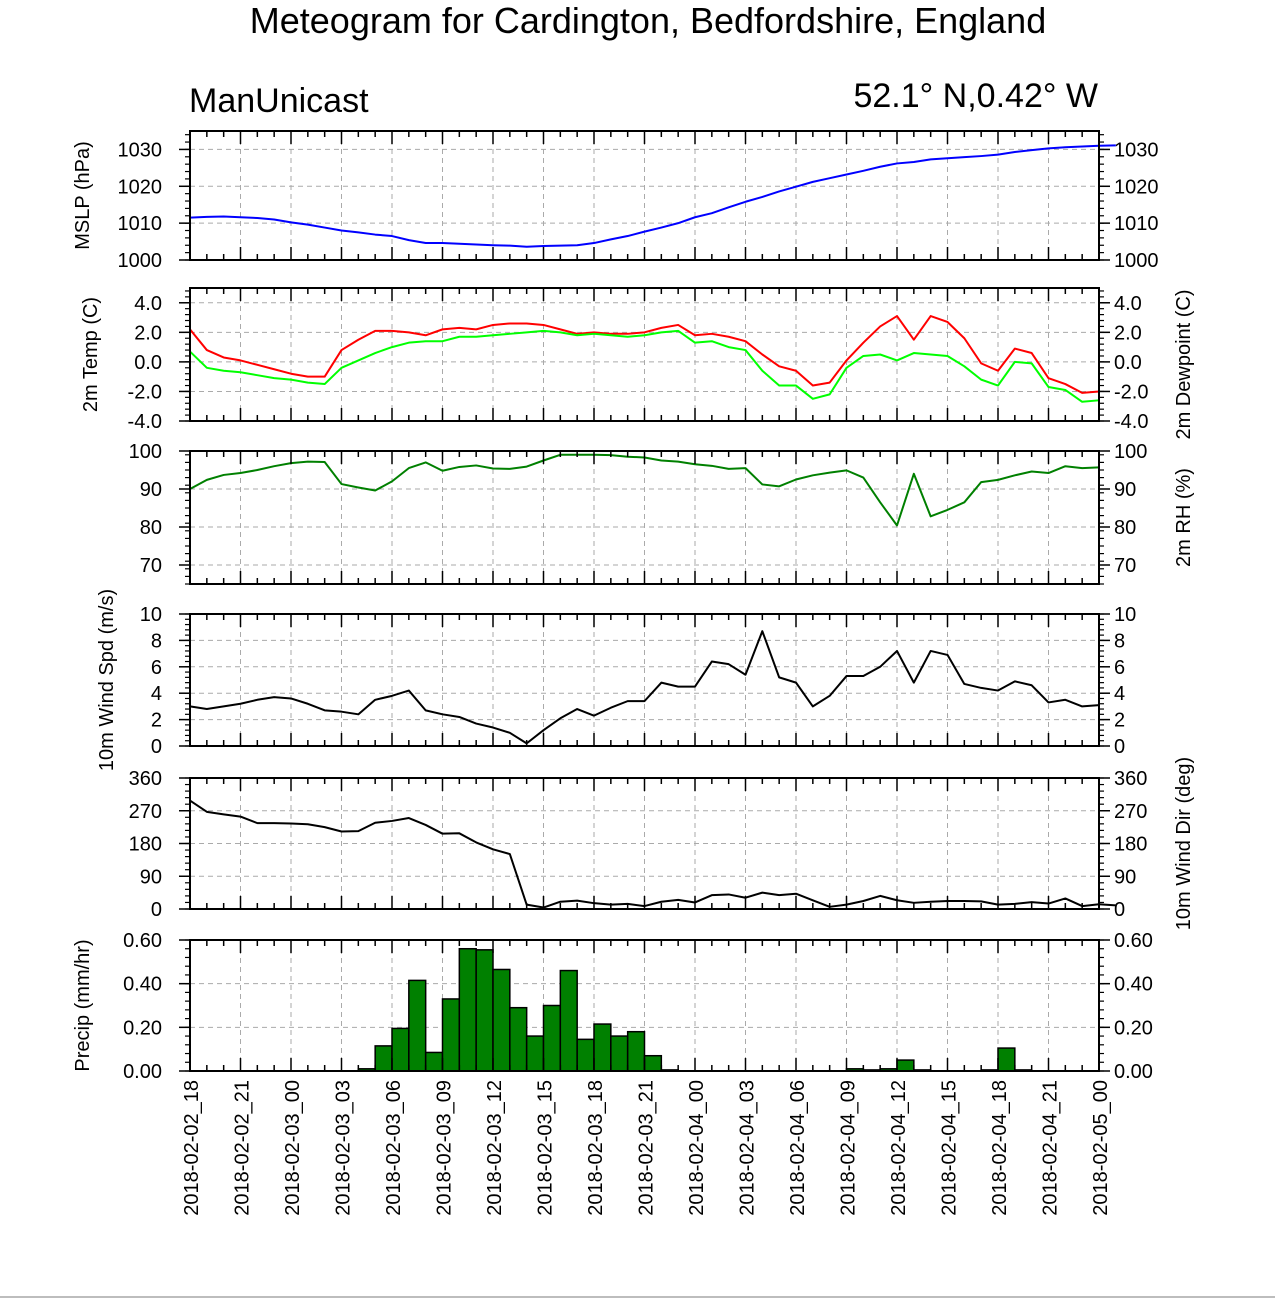 The image size is (1275, 1299). I want to click on y-tick-label-right: 80, so click(1125, 528).